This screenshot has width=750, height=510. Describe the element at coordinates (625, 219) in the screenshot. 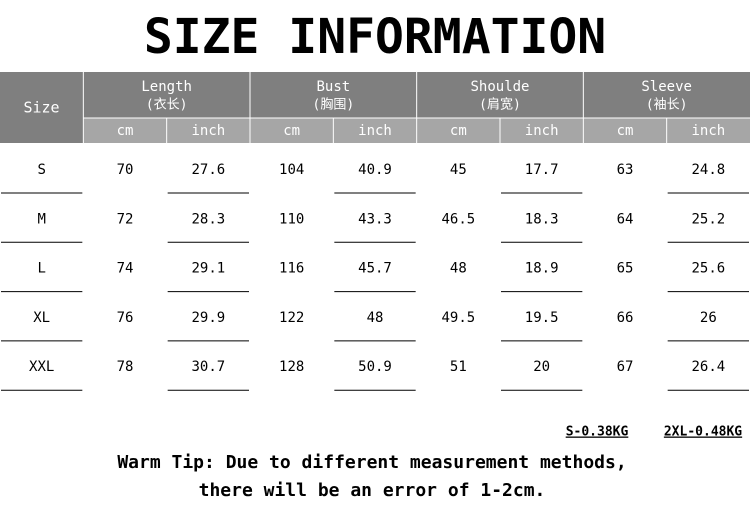

I see `value-cell: 64` at that location.